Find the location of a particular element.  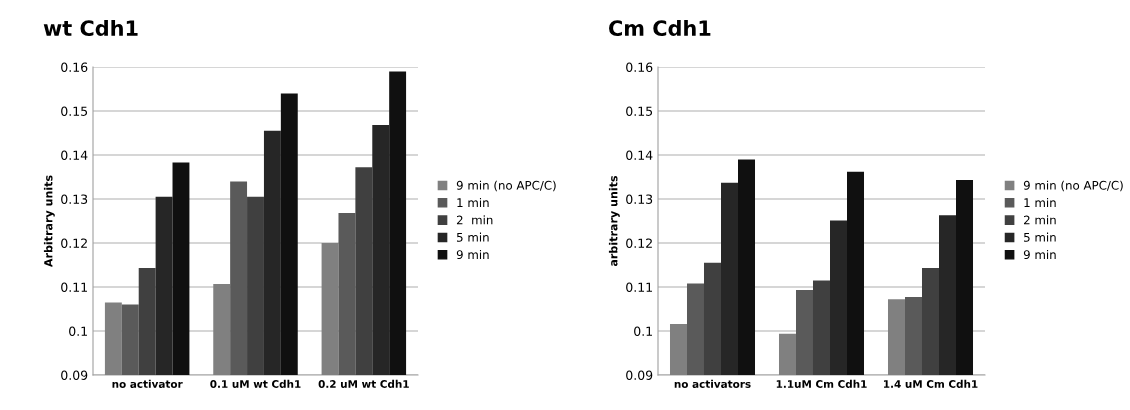

x-tick-label: 0.1 uM wt Cdh1 is located at coordinates (255, 383).